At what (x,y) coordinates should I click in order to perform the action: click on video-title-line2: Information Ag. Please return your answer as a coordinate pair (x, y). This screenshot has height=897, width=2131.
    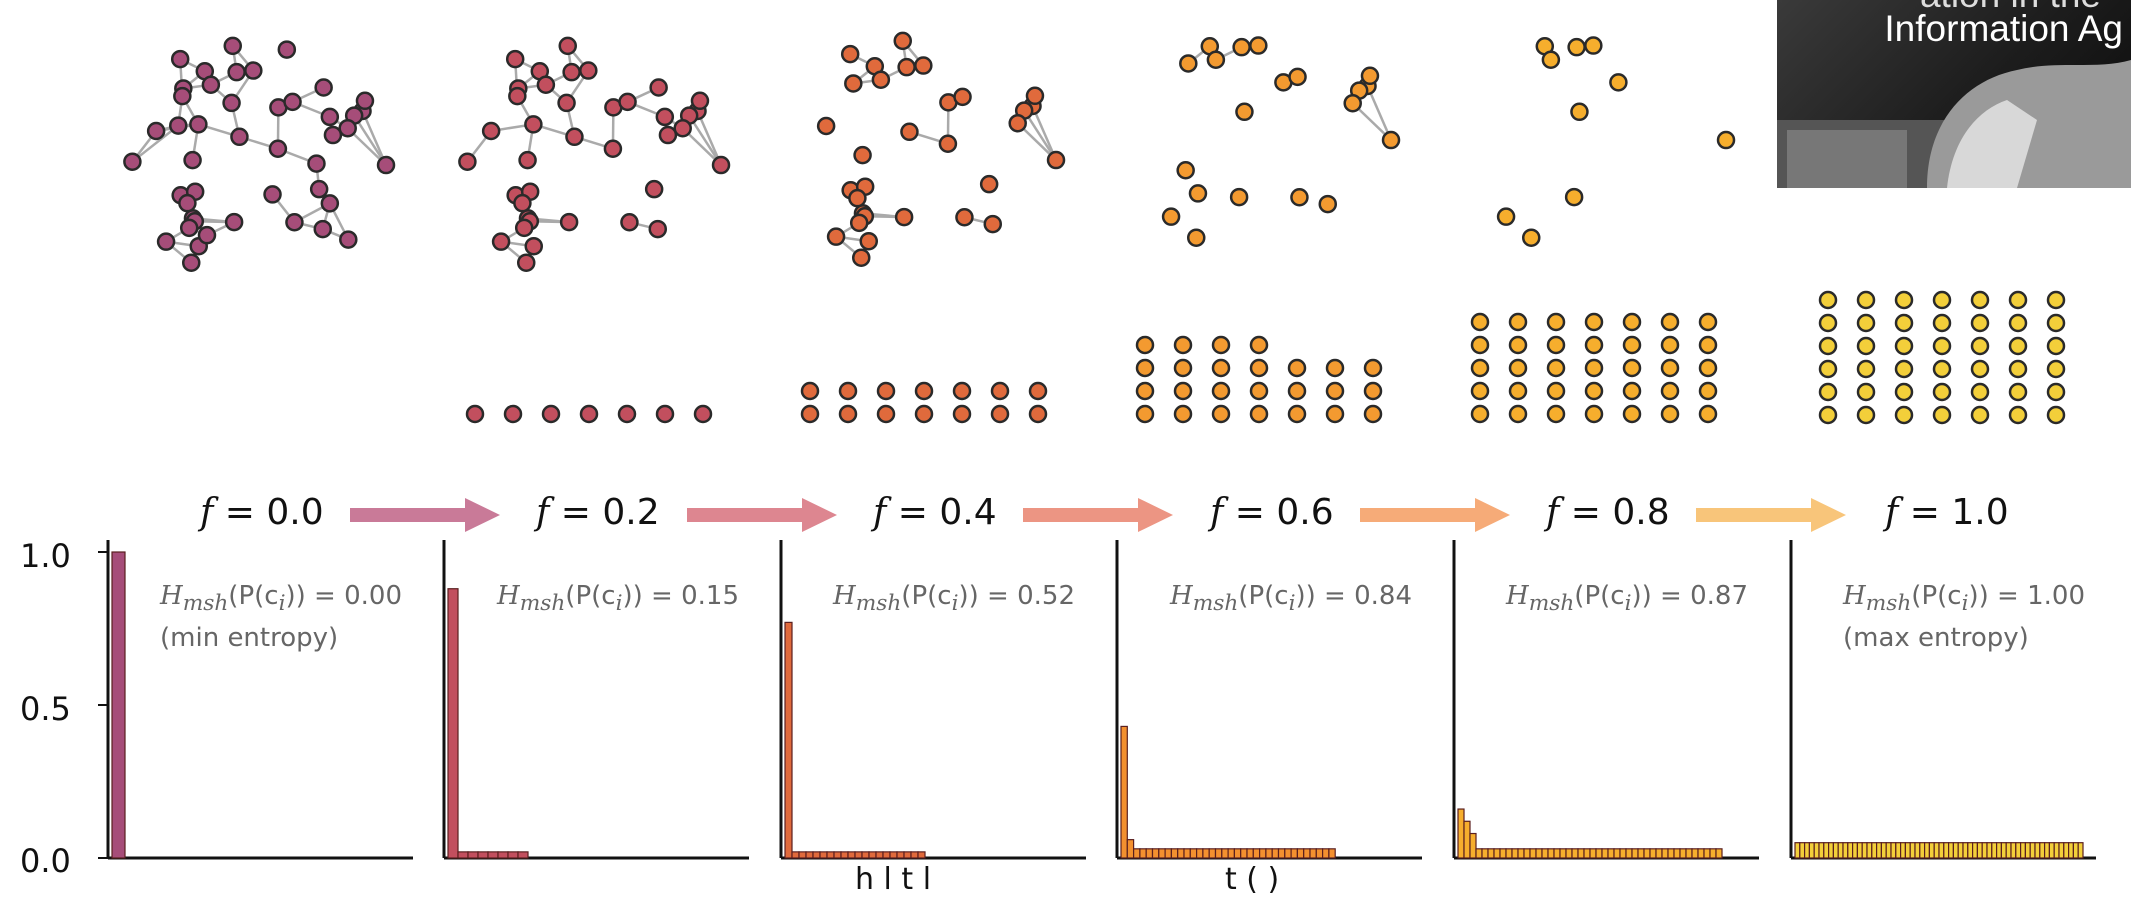
    Looking at the image, I should click on (2003, 29).